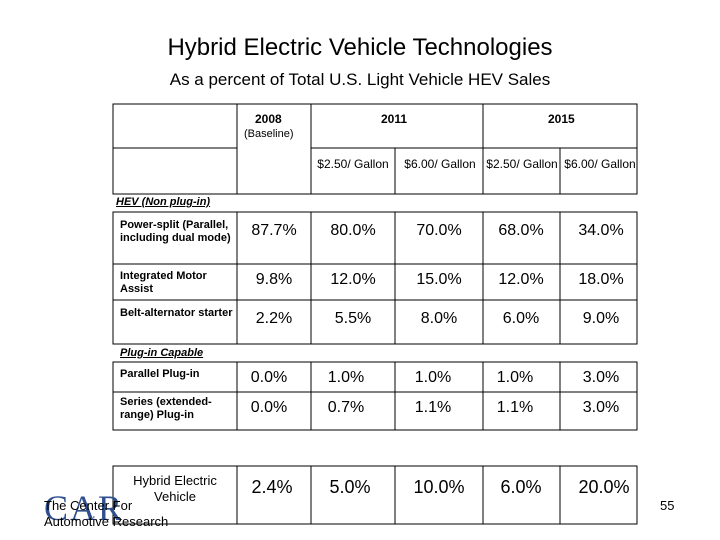 This screenshot has height=540, width=720. What do you see at coordinates (353, 279) in the screenshot?
I see `cell-ima-2011-low: 12.0%` at bounding box center [353, 279].